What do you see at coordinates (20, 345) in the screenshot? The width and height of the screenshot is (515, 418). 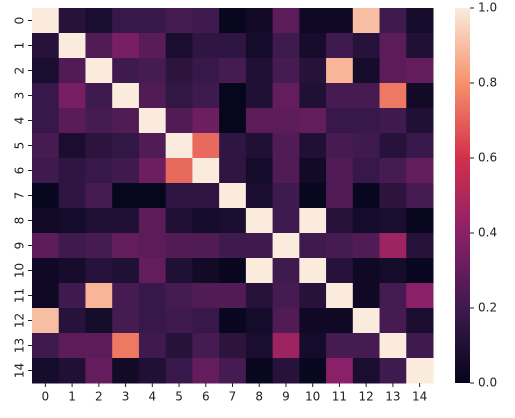 I see `y-tick-label: 13` at bounding box center [20, 345].